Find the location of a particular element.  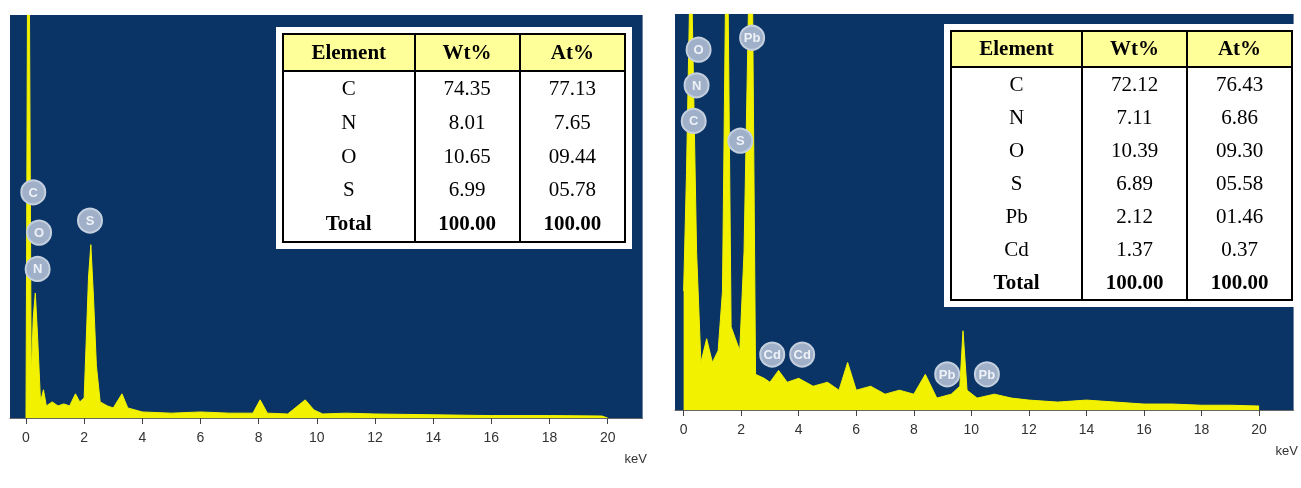

text: 76.43 is located at coordinates (1239, 84).